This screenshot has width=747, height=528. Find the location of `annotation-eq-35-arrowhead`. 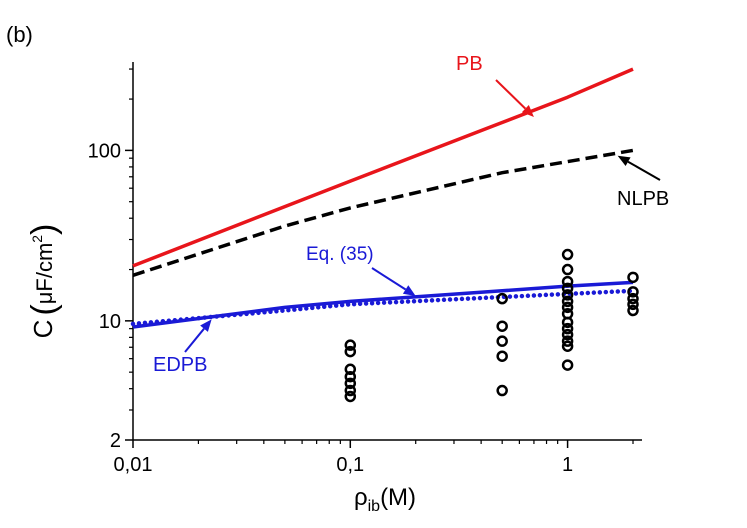

annotation-eq-35-arrowhead is located at coordinates (409, 290).